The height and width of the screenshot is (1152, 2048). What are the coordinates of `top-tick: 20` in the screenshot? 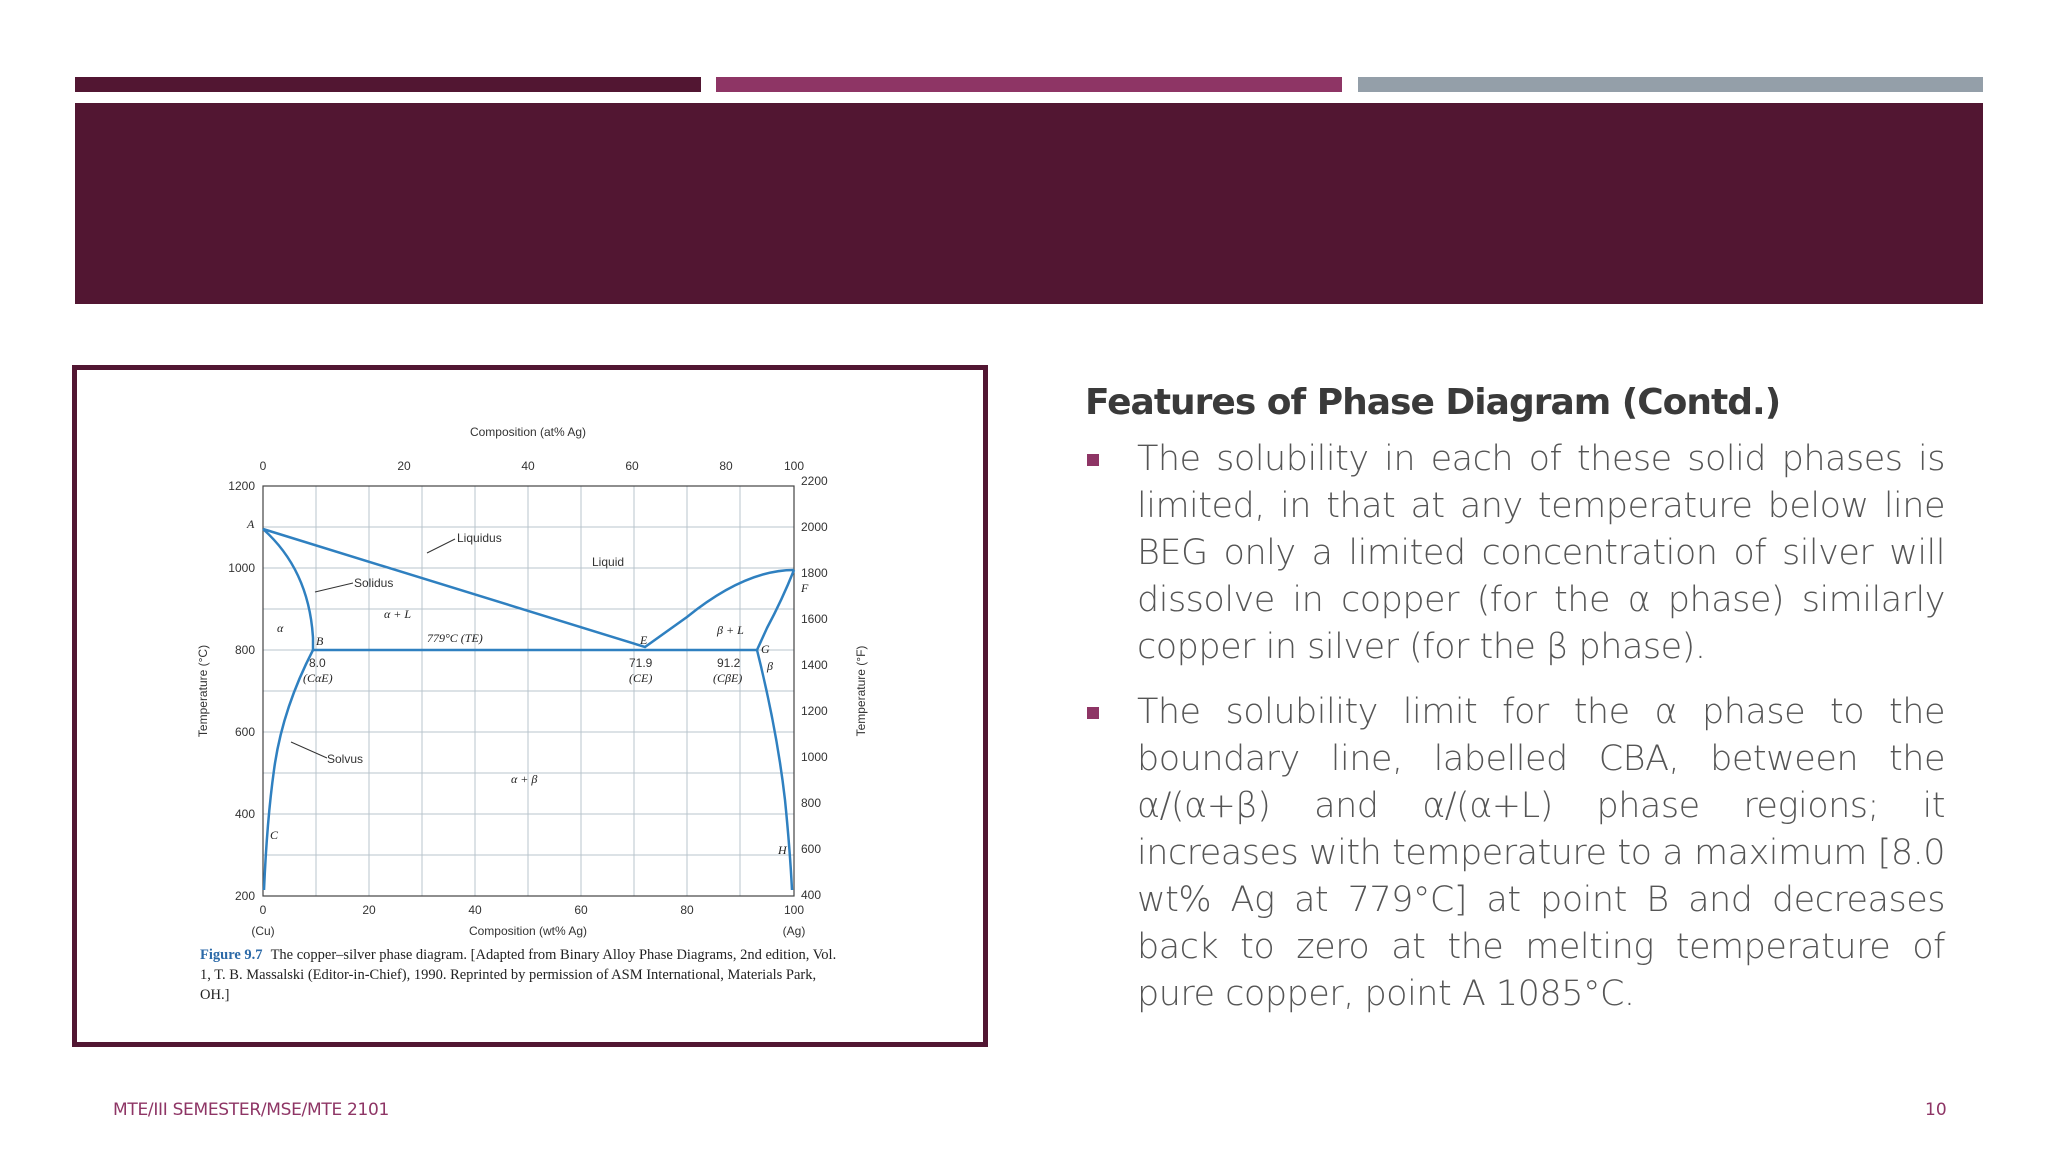 It's located at (404, 466).